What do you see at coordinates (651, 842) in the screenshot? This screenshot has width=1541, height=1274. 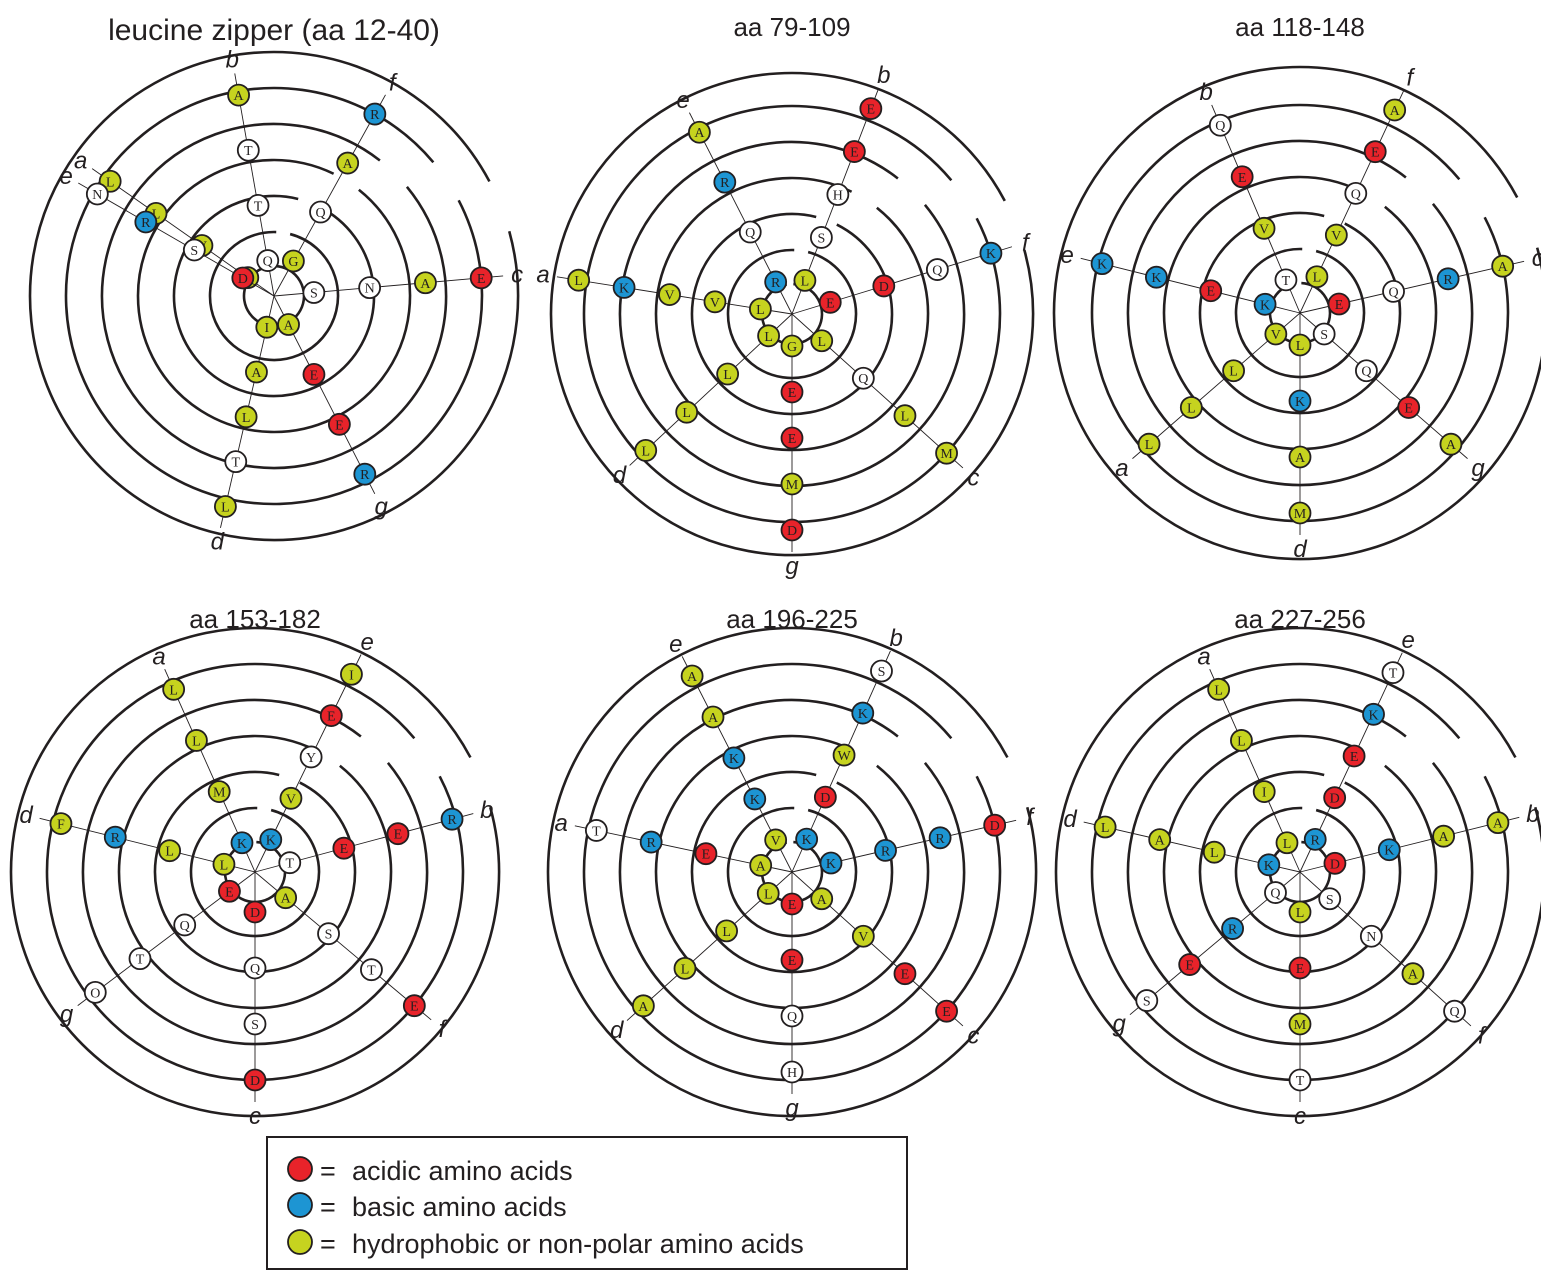 I see `residue: R` at bounding box center [651, 842].